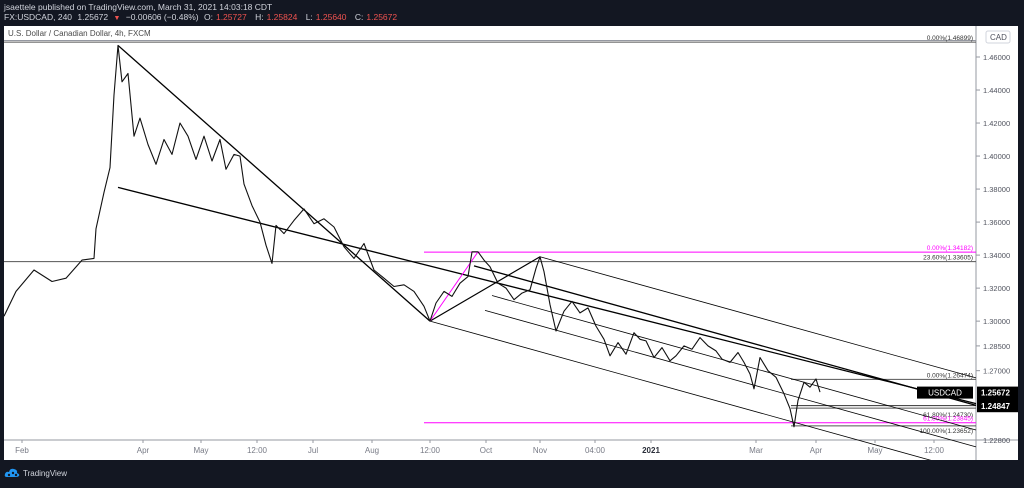 The image size is (1024, 488). I want to click on alert-price-value: 1.24847, so click(995, 406).